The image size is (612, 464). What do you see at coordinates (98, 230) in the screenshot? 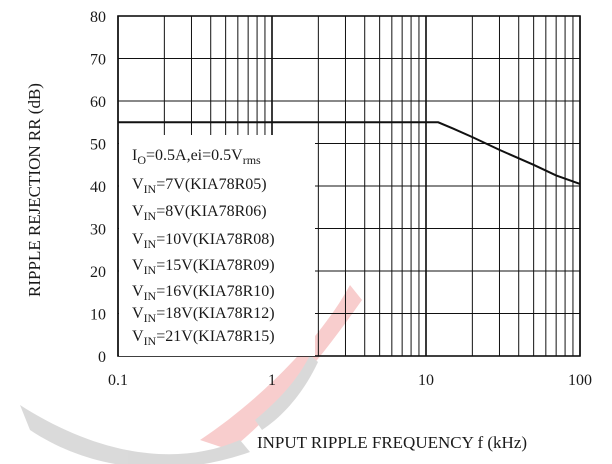
I see `y-tick-label: 30` at bounding box center [98, 230].